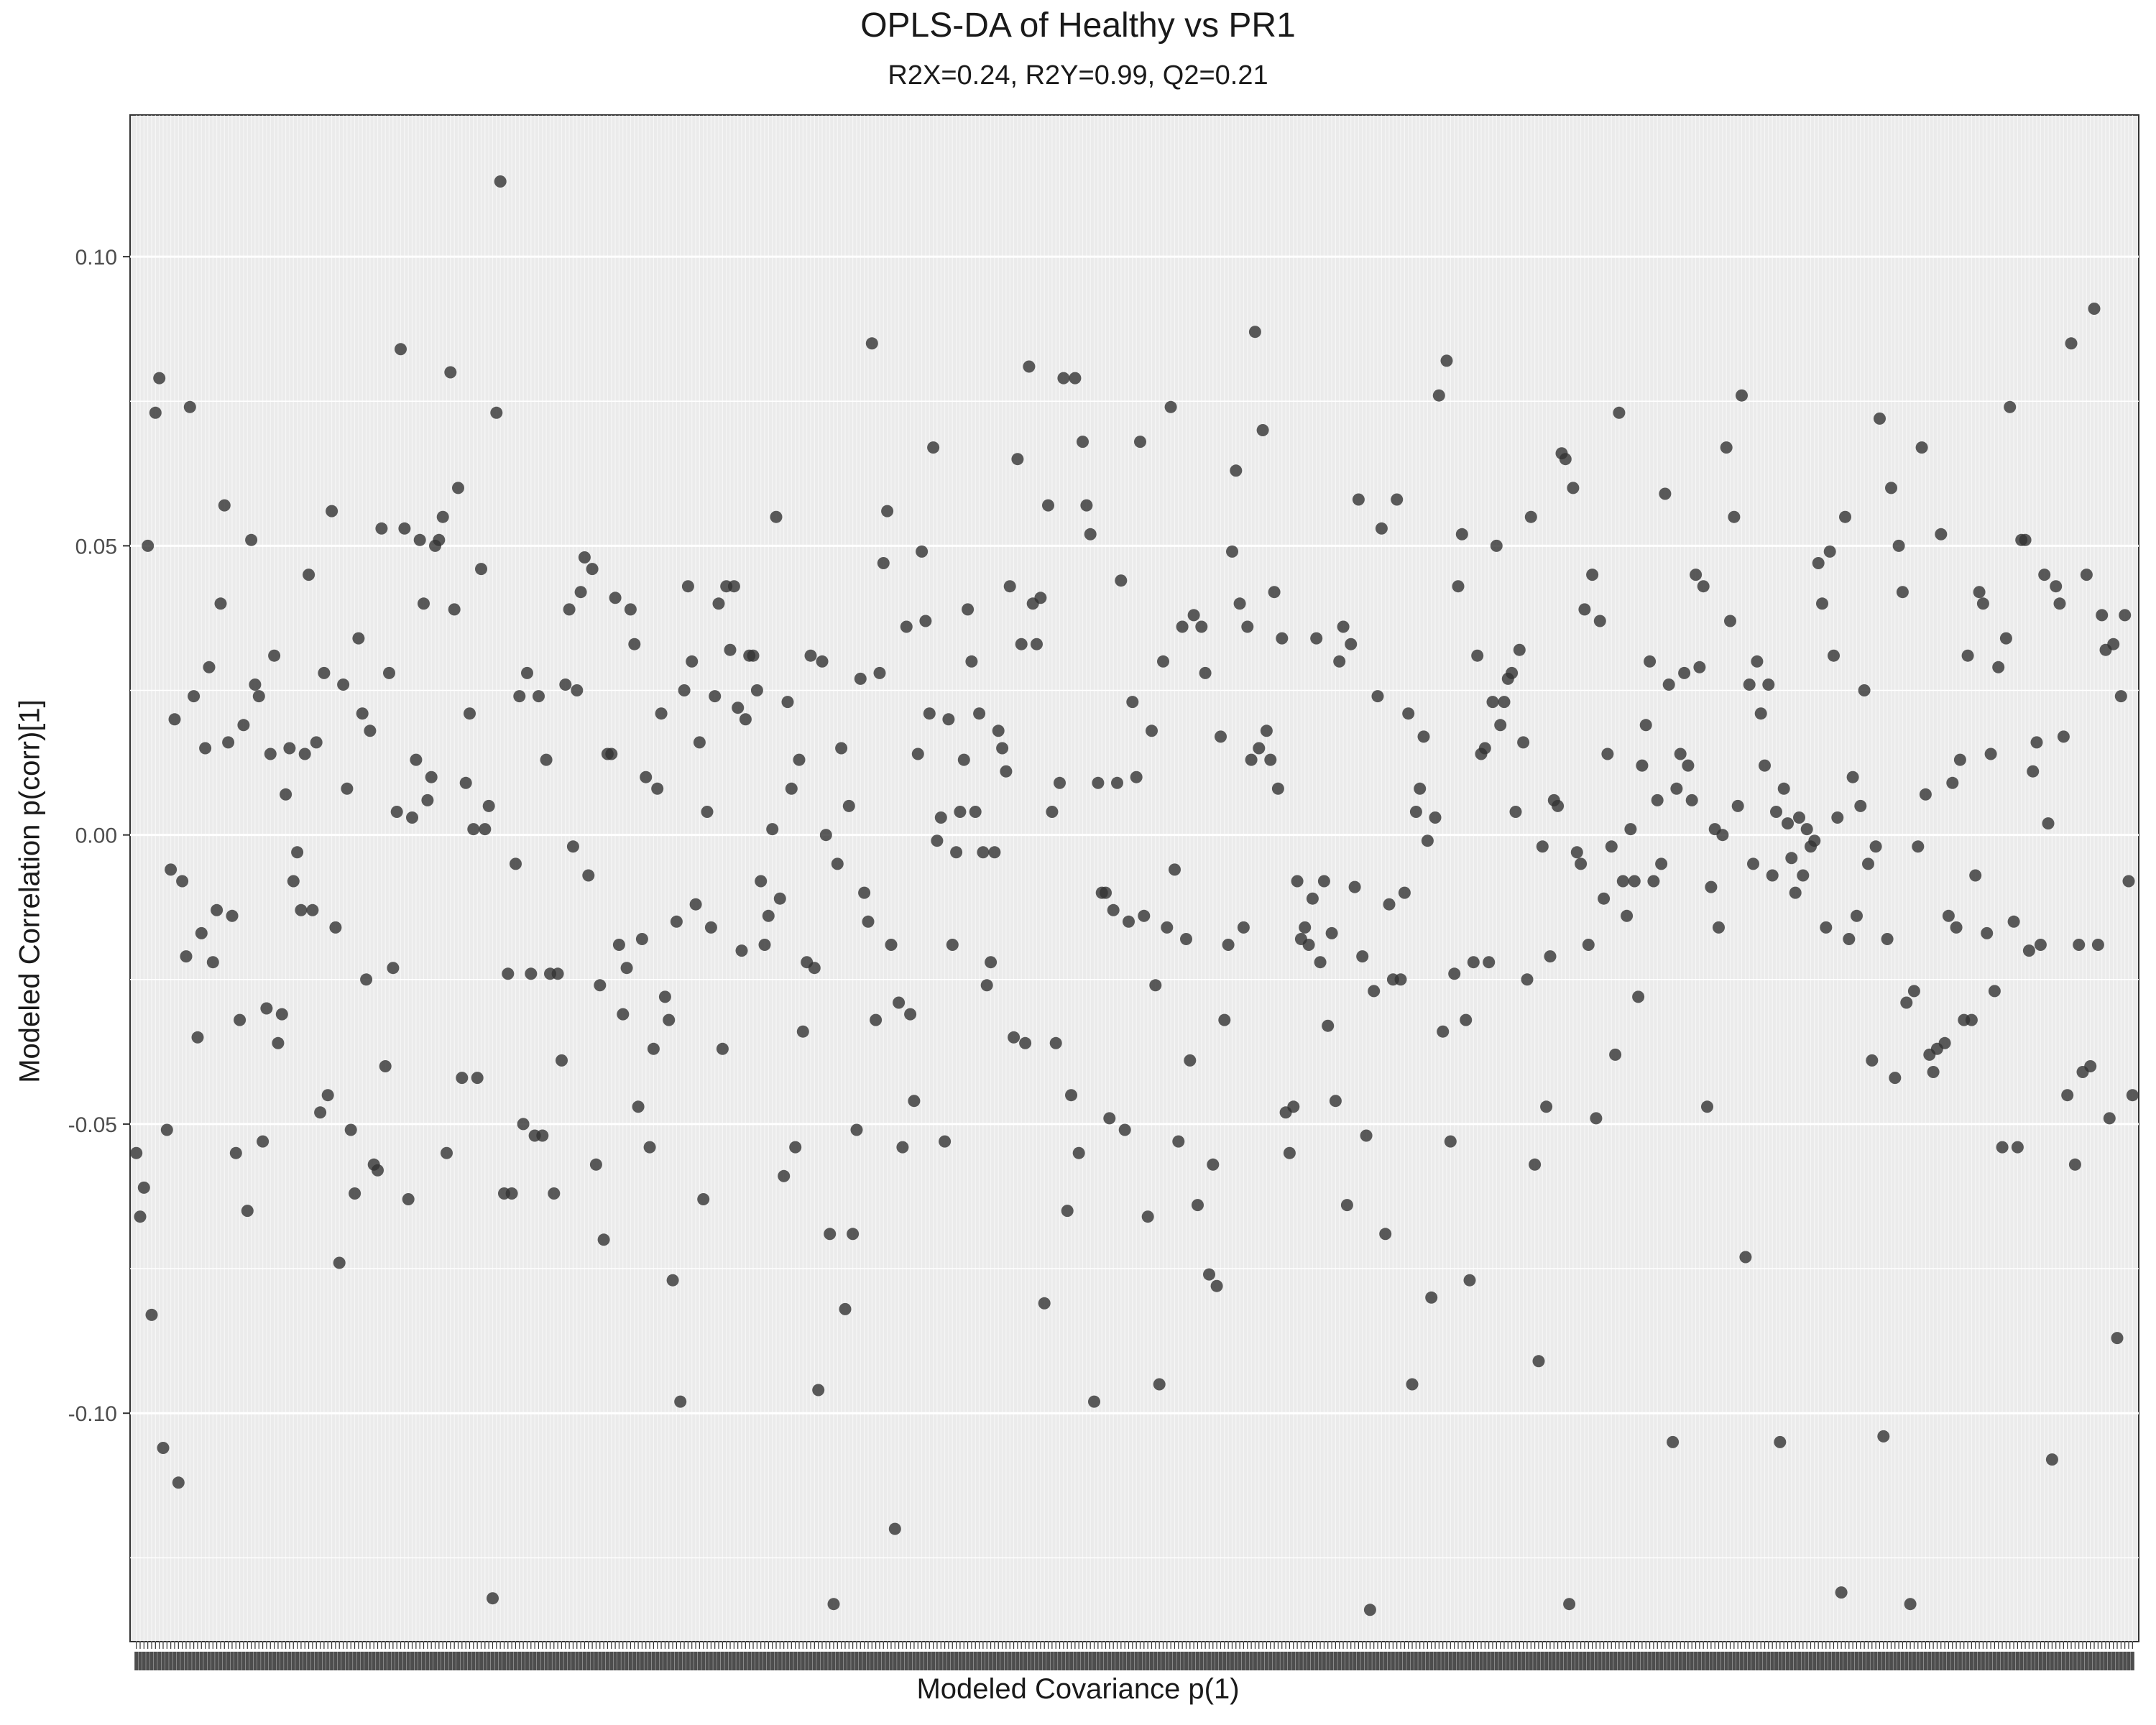  I want to click on y-tick-label: 0.00, so click(96, 836).